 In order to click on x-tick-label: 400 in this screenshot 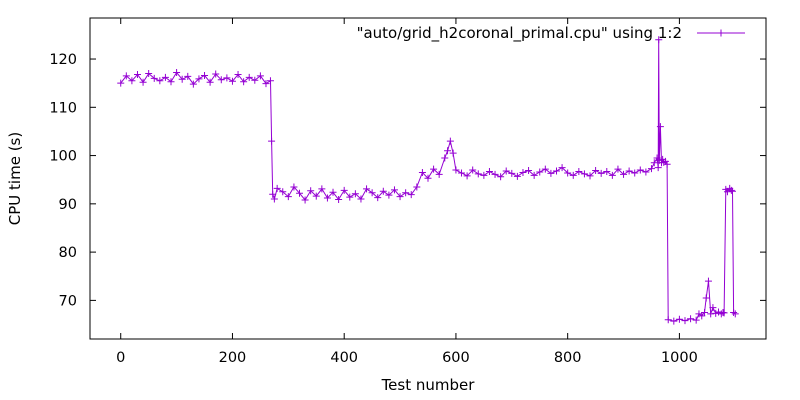, I will do `click(344, 358)`.